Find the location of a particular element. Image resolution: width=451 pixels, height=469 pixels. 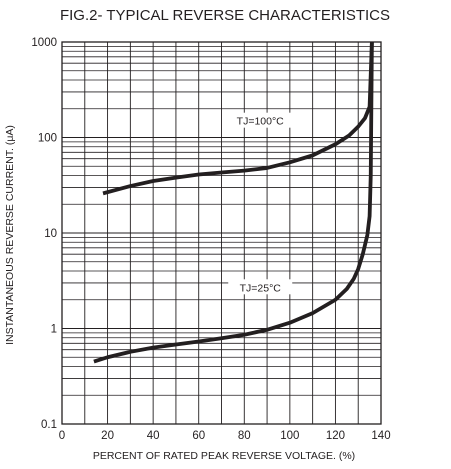

y-tick-label: 1000 is located at coordinates (44, 43).